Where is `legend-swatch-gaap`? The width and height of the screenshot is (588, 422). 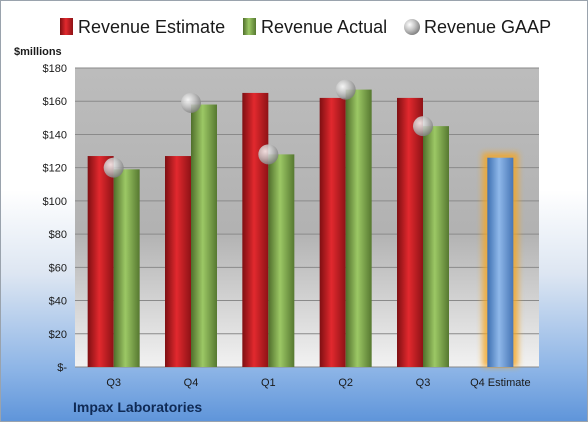
legend-swatch-gaap is located at coordinates (412, 27).